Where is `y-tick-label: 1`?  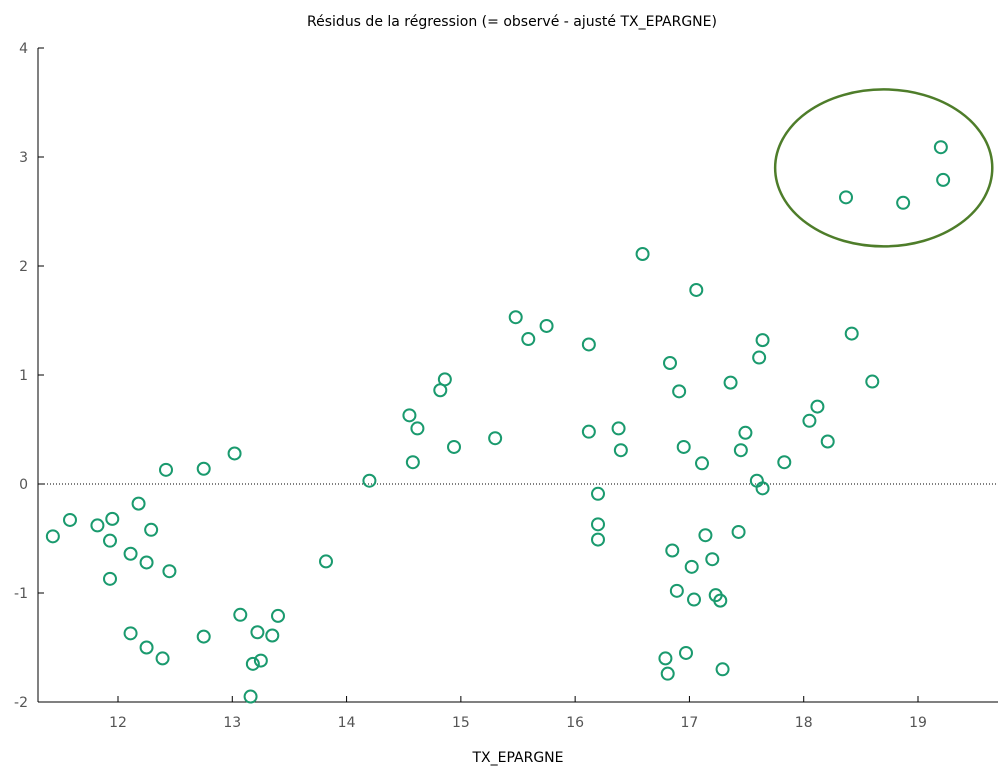 y-tick-label: 1 is located at coordinates (23, 376).